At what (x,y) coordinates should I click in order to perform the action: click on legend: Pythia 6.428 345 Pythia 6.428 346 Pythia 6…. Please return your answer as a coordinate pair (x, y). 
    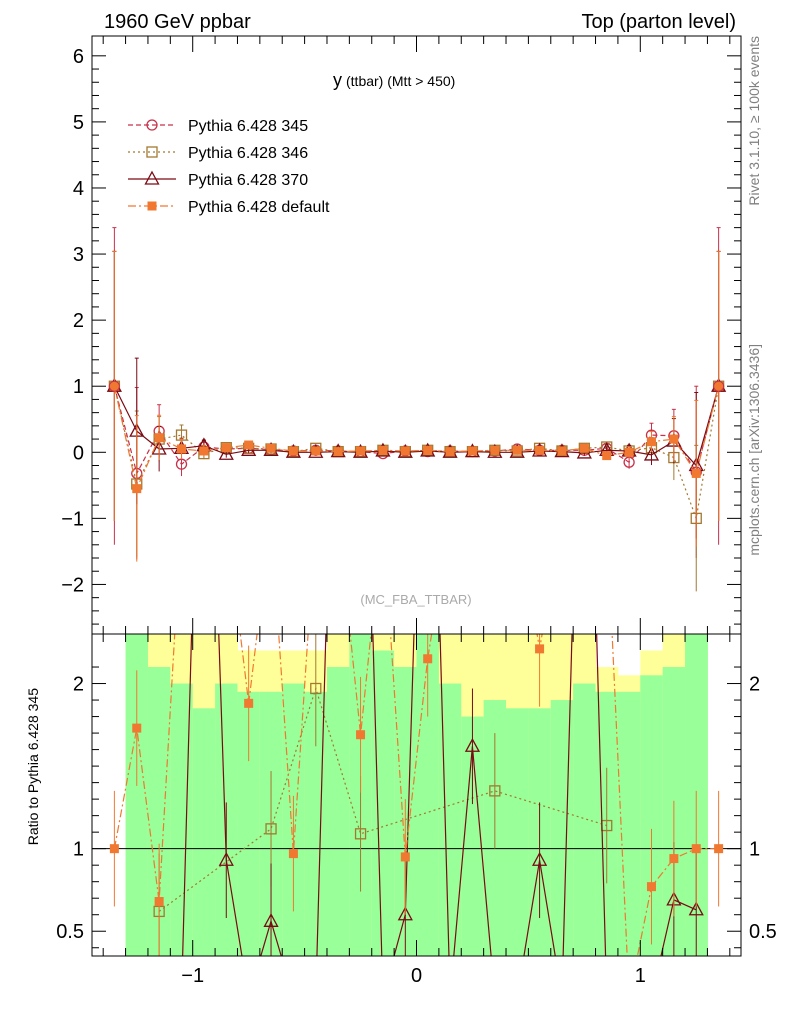
    Looking at the image, I should click on (229, 167).